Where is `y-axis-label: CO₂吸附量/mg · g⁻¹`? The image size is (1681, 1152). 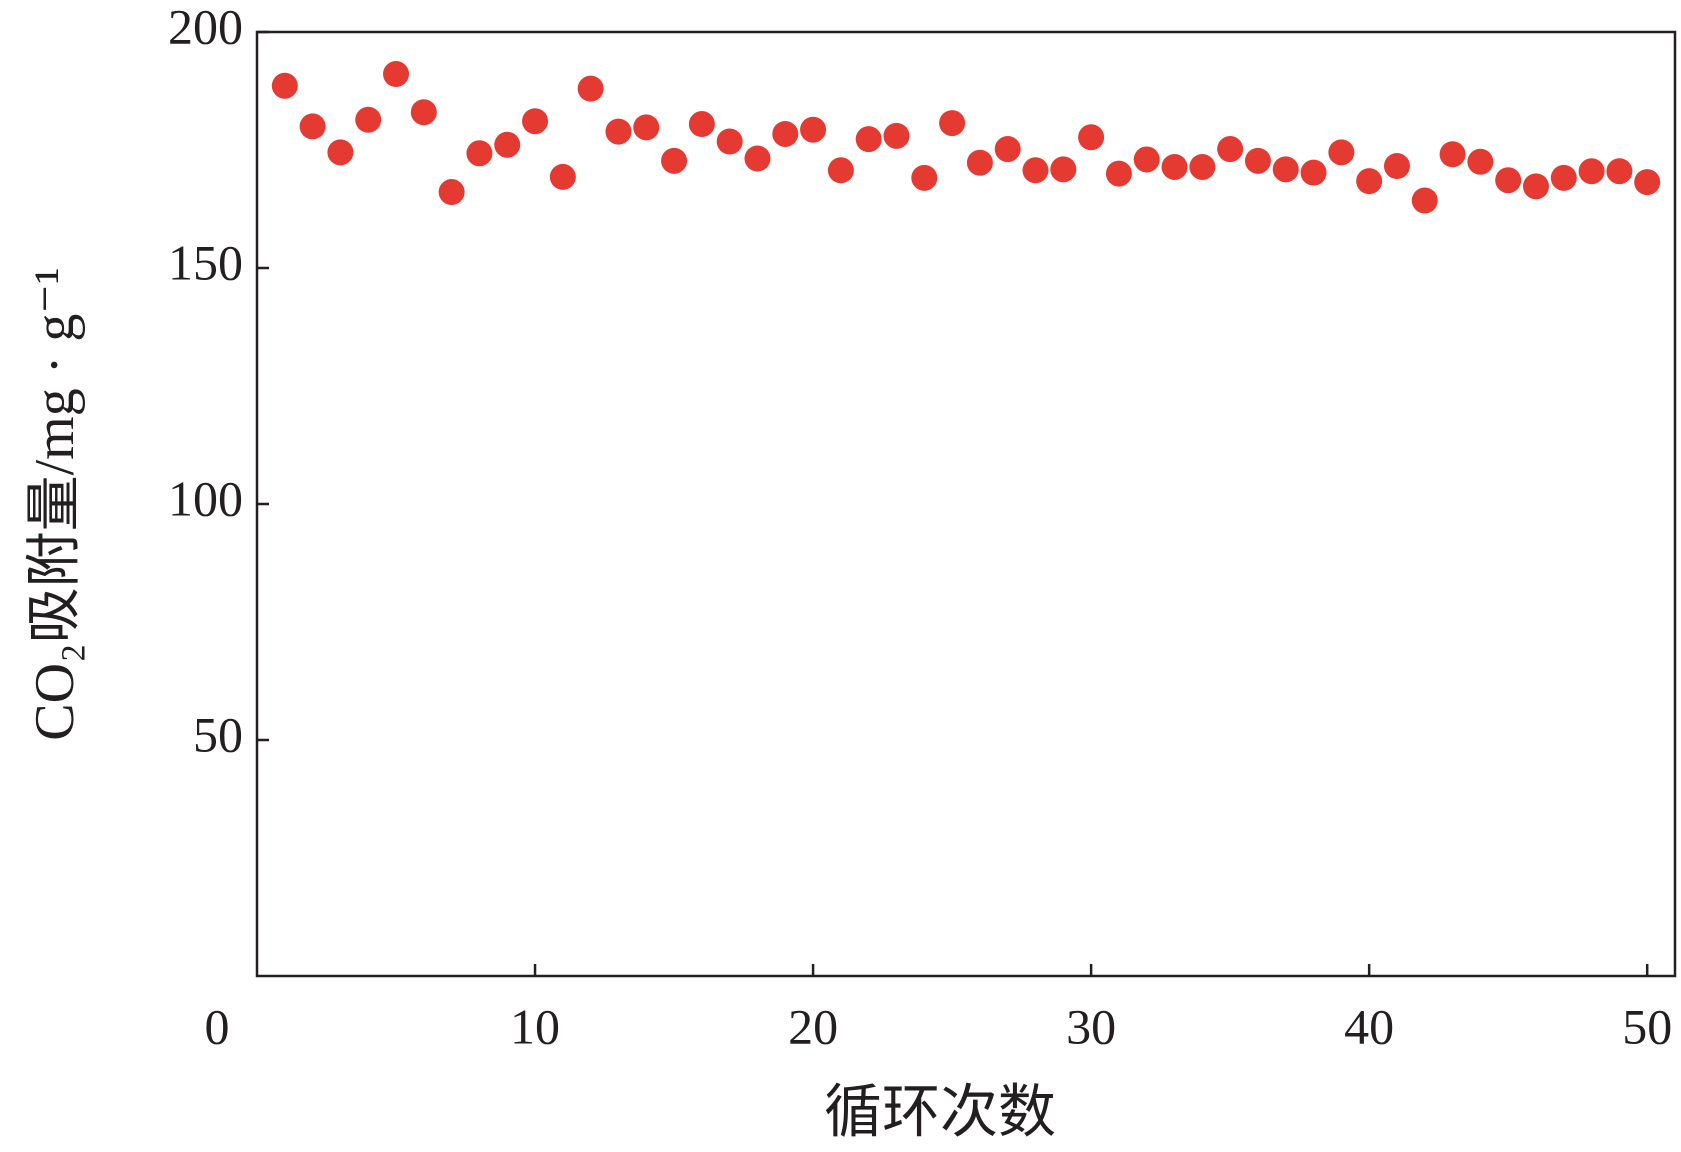 y-axis-label: CO₂吸附量/mg · g⁻¹ is located at coordinates (55, 503).